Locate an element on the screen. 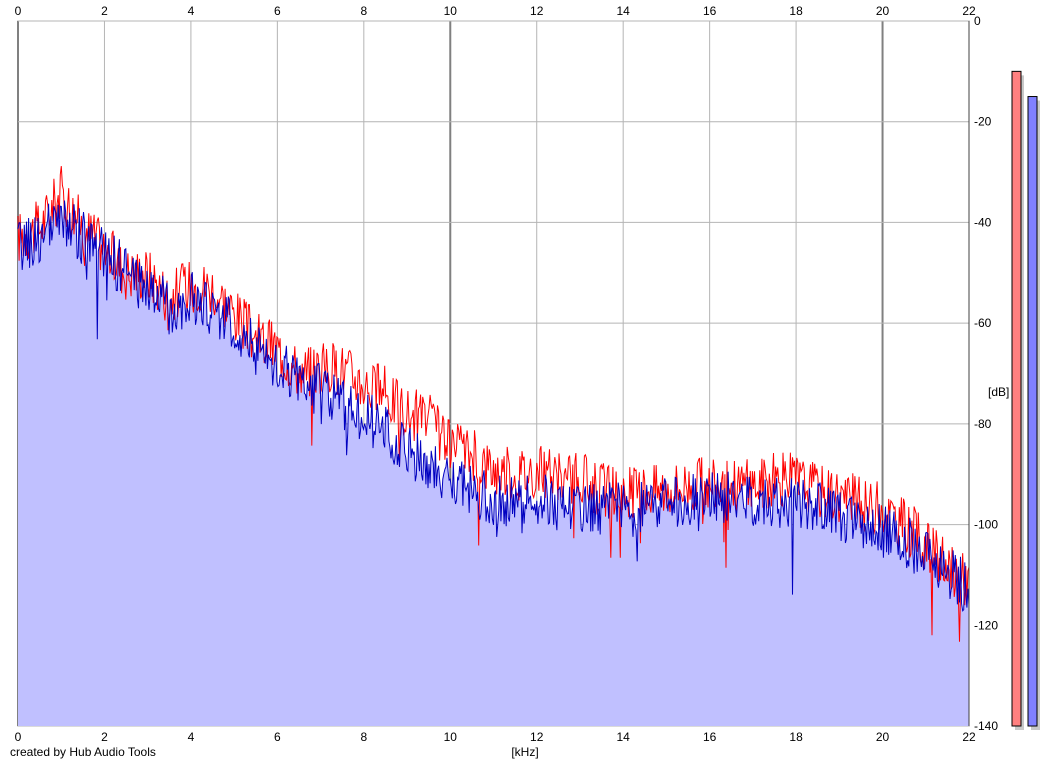 The height and width of the screenshot is (766, 1052). x-tick-label: 4 is located at coordinates (191, 737).